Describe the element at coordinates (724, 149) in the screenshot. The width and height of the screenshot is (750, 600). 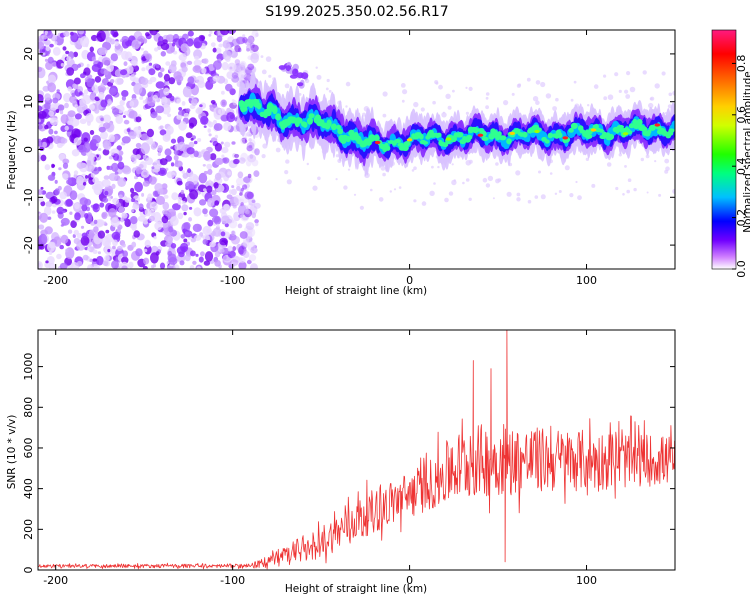
I see `colorbar-gradient` at that location.